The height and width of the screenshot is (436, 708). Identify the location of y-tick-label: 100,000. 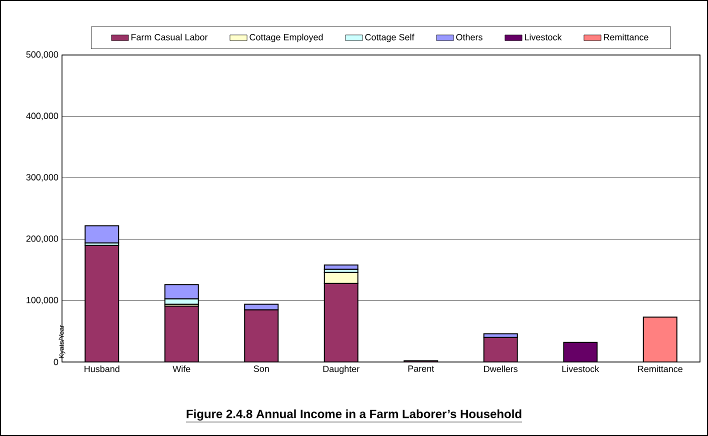
(42, 300).